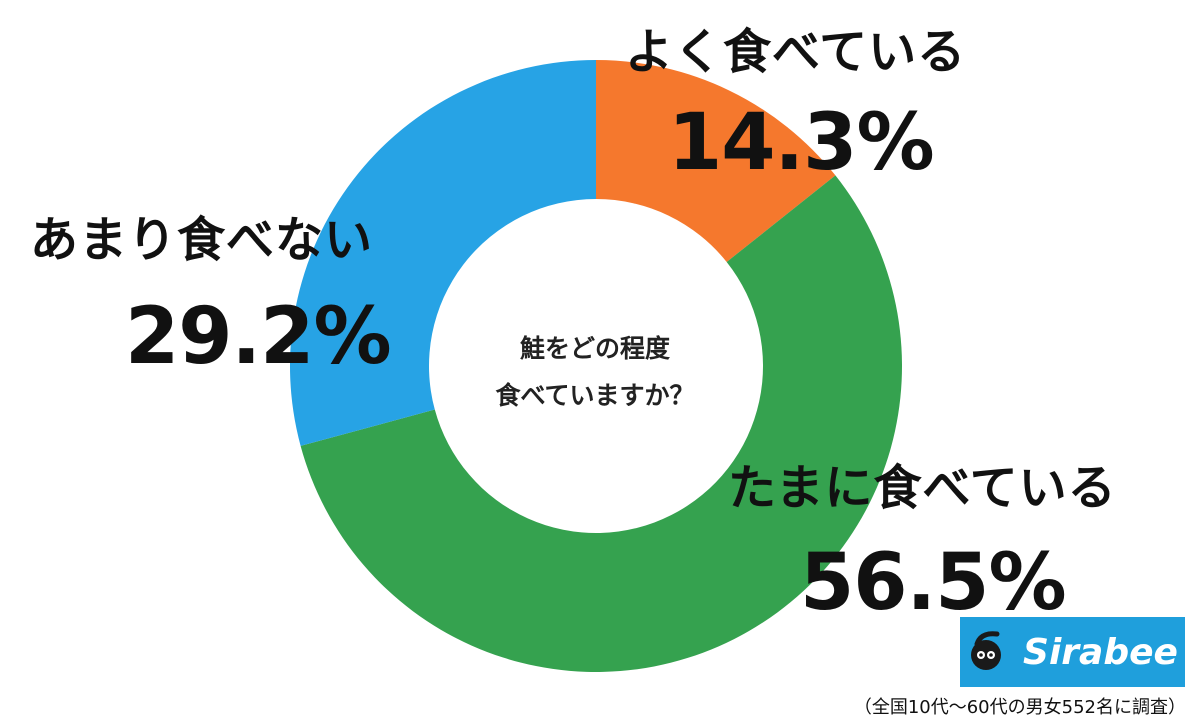 The width and height of the screenshot is (1200, 727). What do you see at coordinates (922, 483) in the screenshot?
I see `slice-label-tamani: たまに食べている` at bounding box center [922, 483].